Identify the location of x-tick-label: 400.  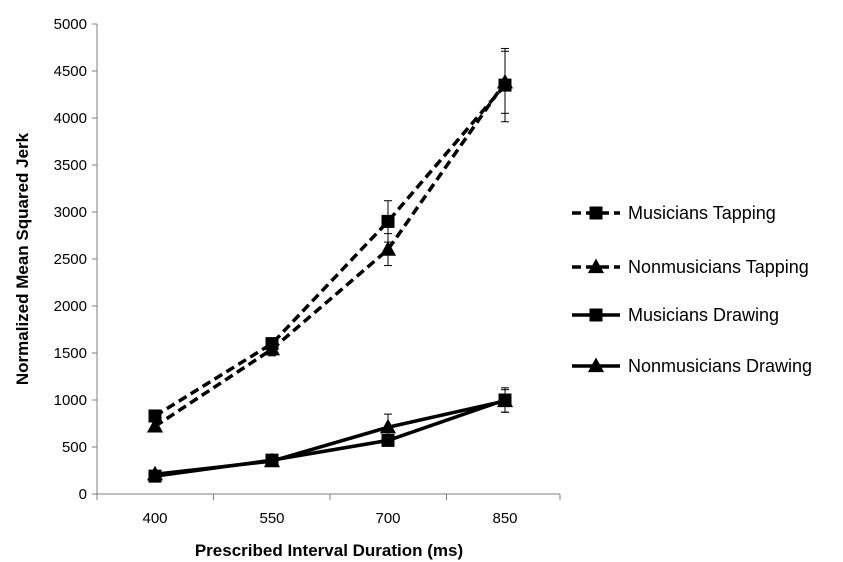
(154, 518).